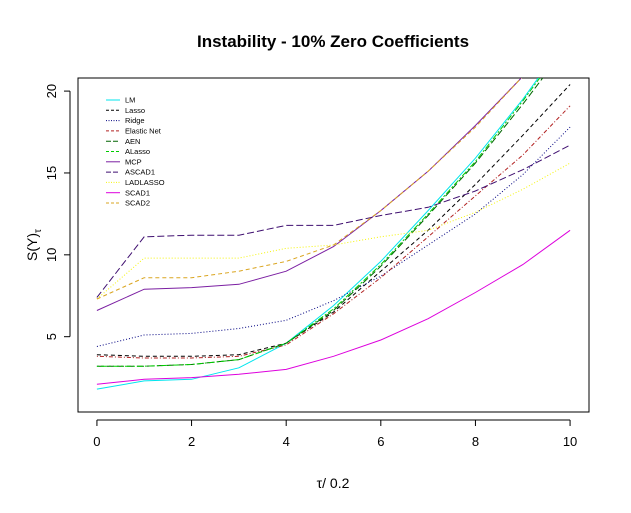  Describe the element at coordinates (145, 182) in the screenshot. I see `legend-label: LADLASSO` at that location.